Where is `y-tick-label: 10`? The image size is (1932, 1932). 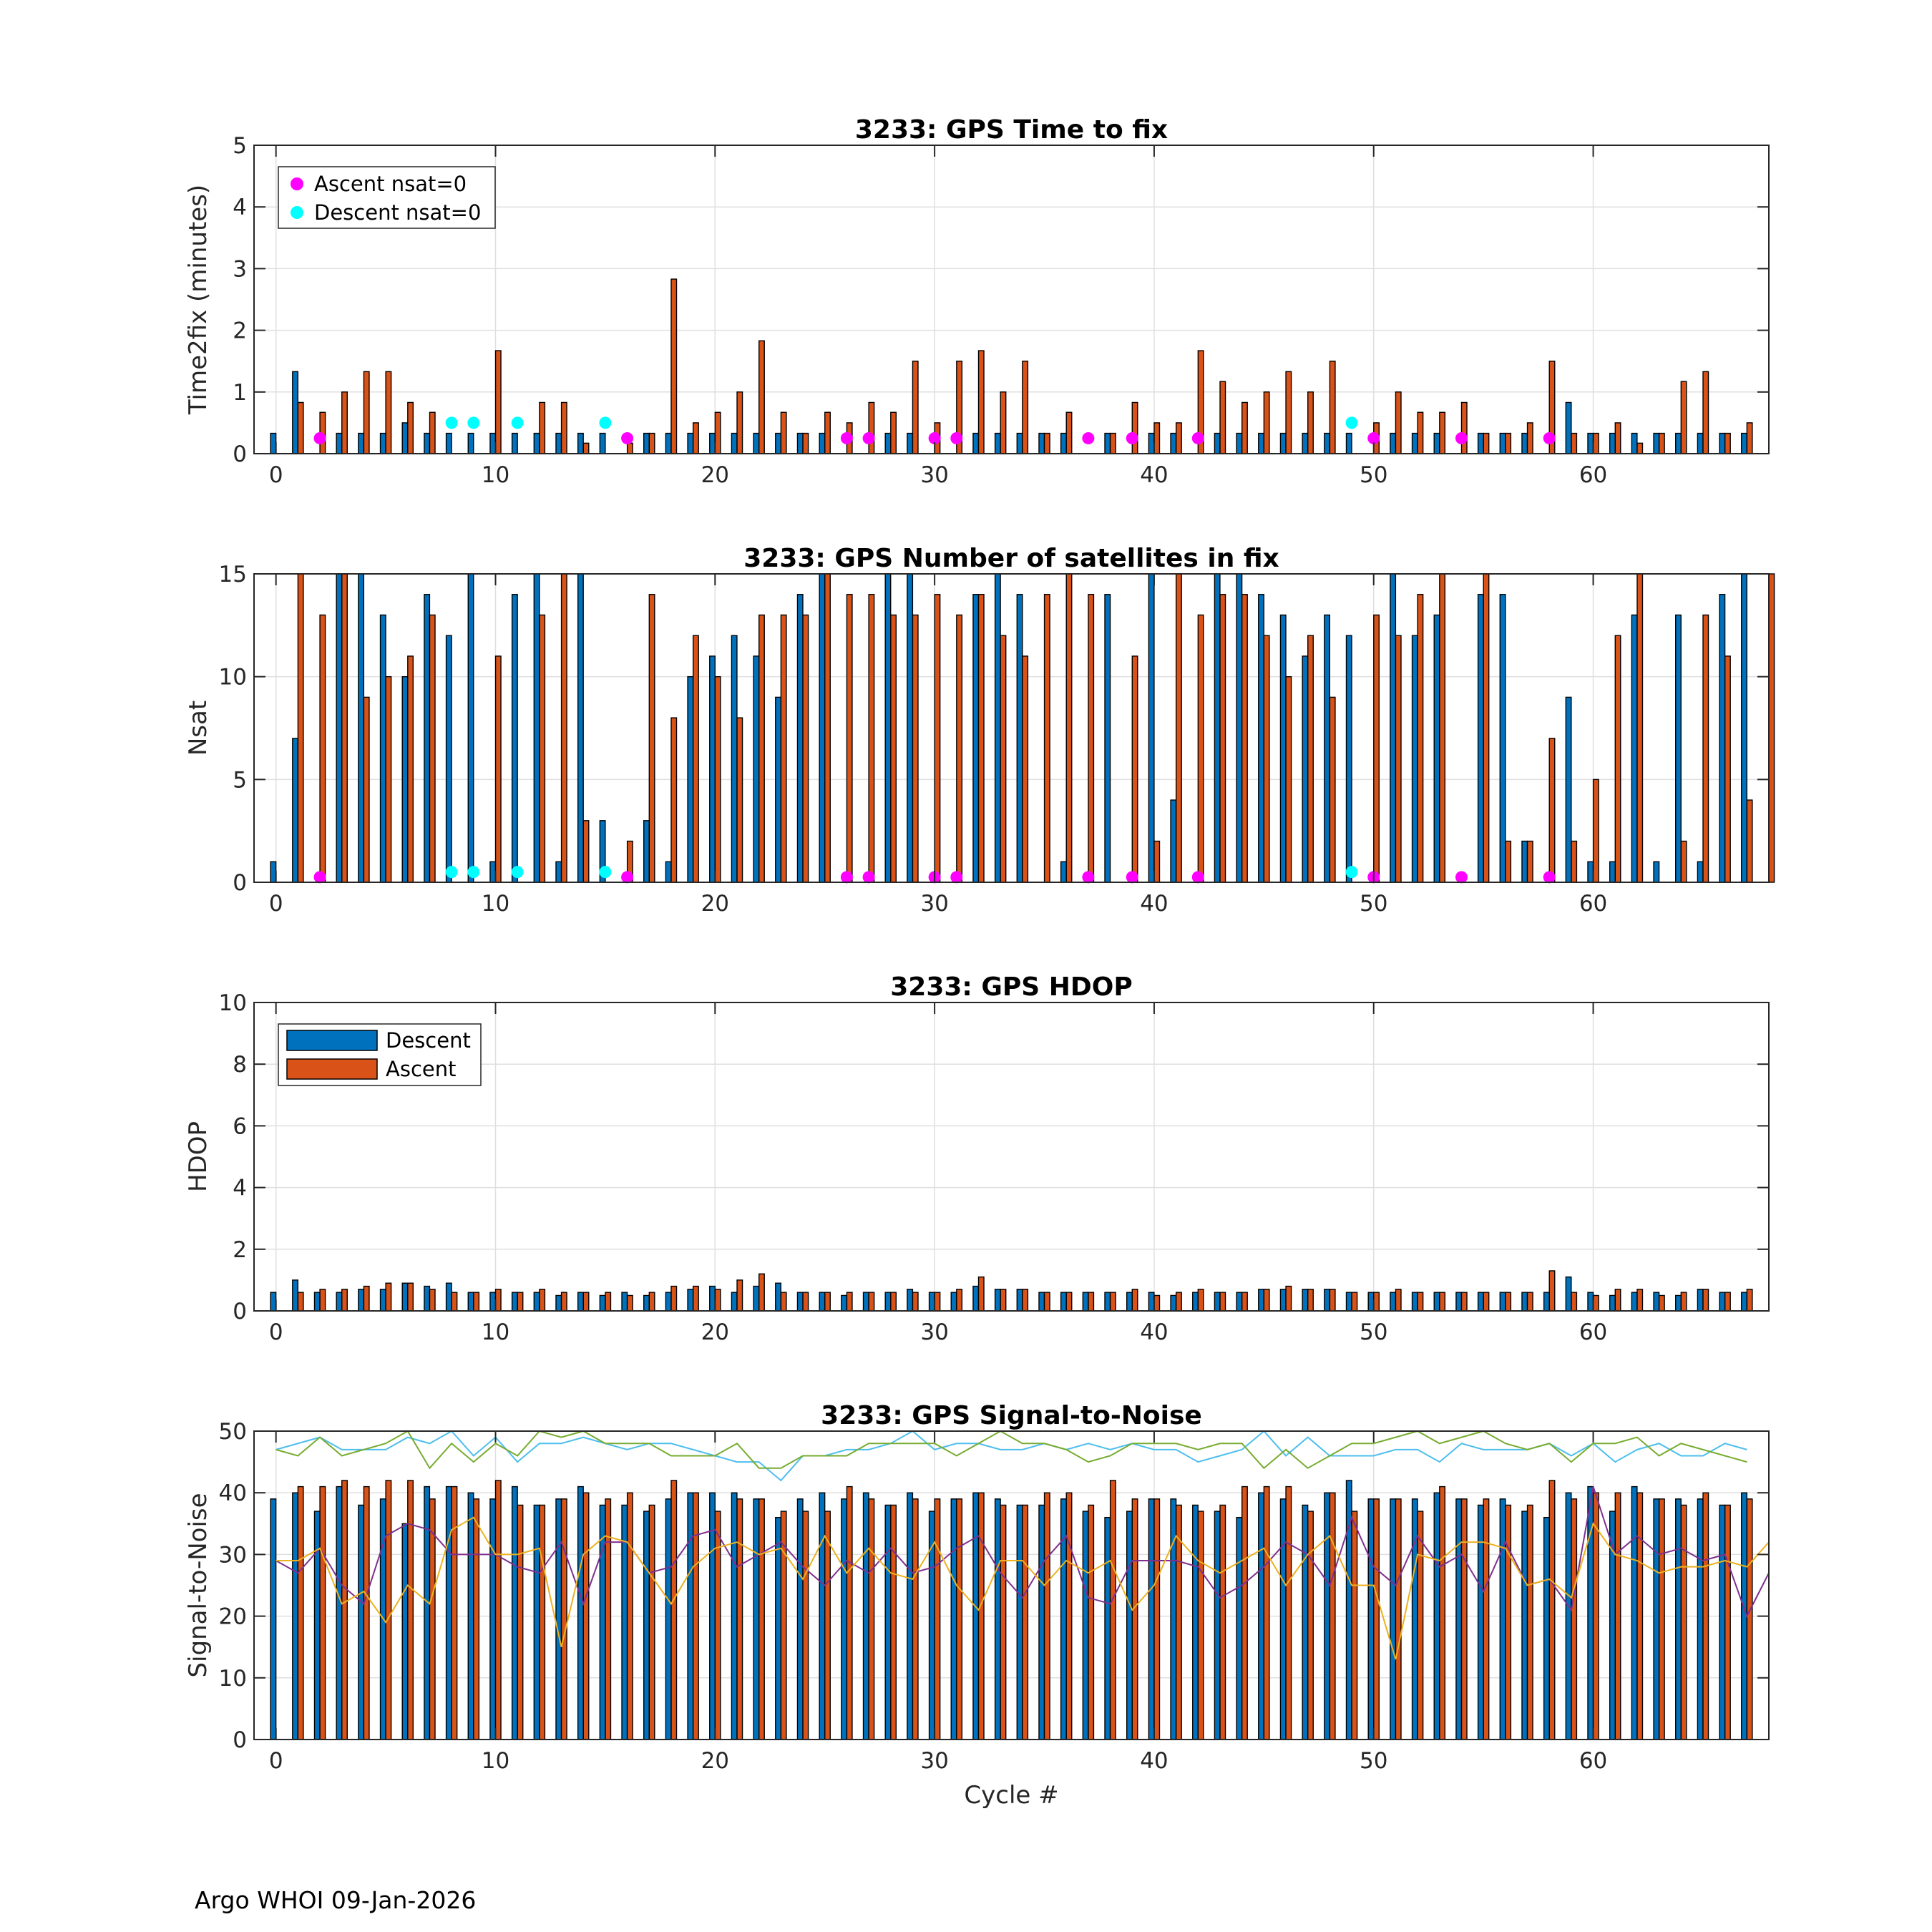 y-tick-label: 10 is located at coordinates (233, 1679).